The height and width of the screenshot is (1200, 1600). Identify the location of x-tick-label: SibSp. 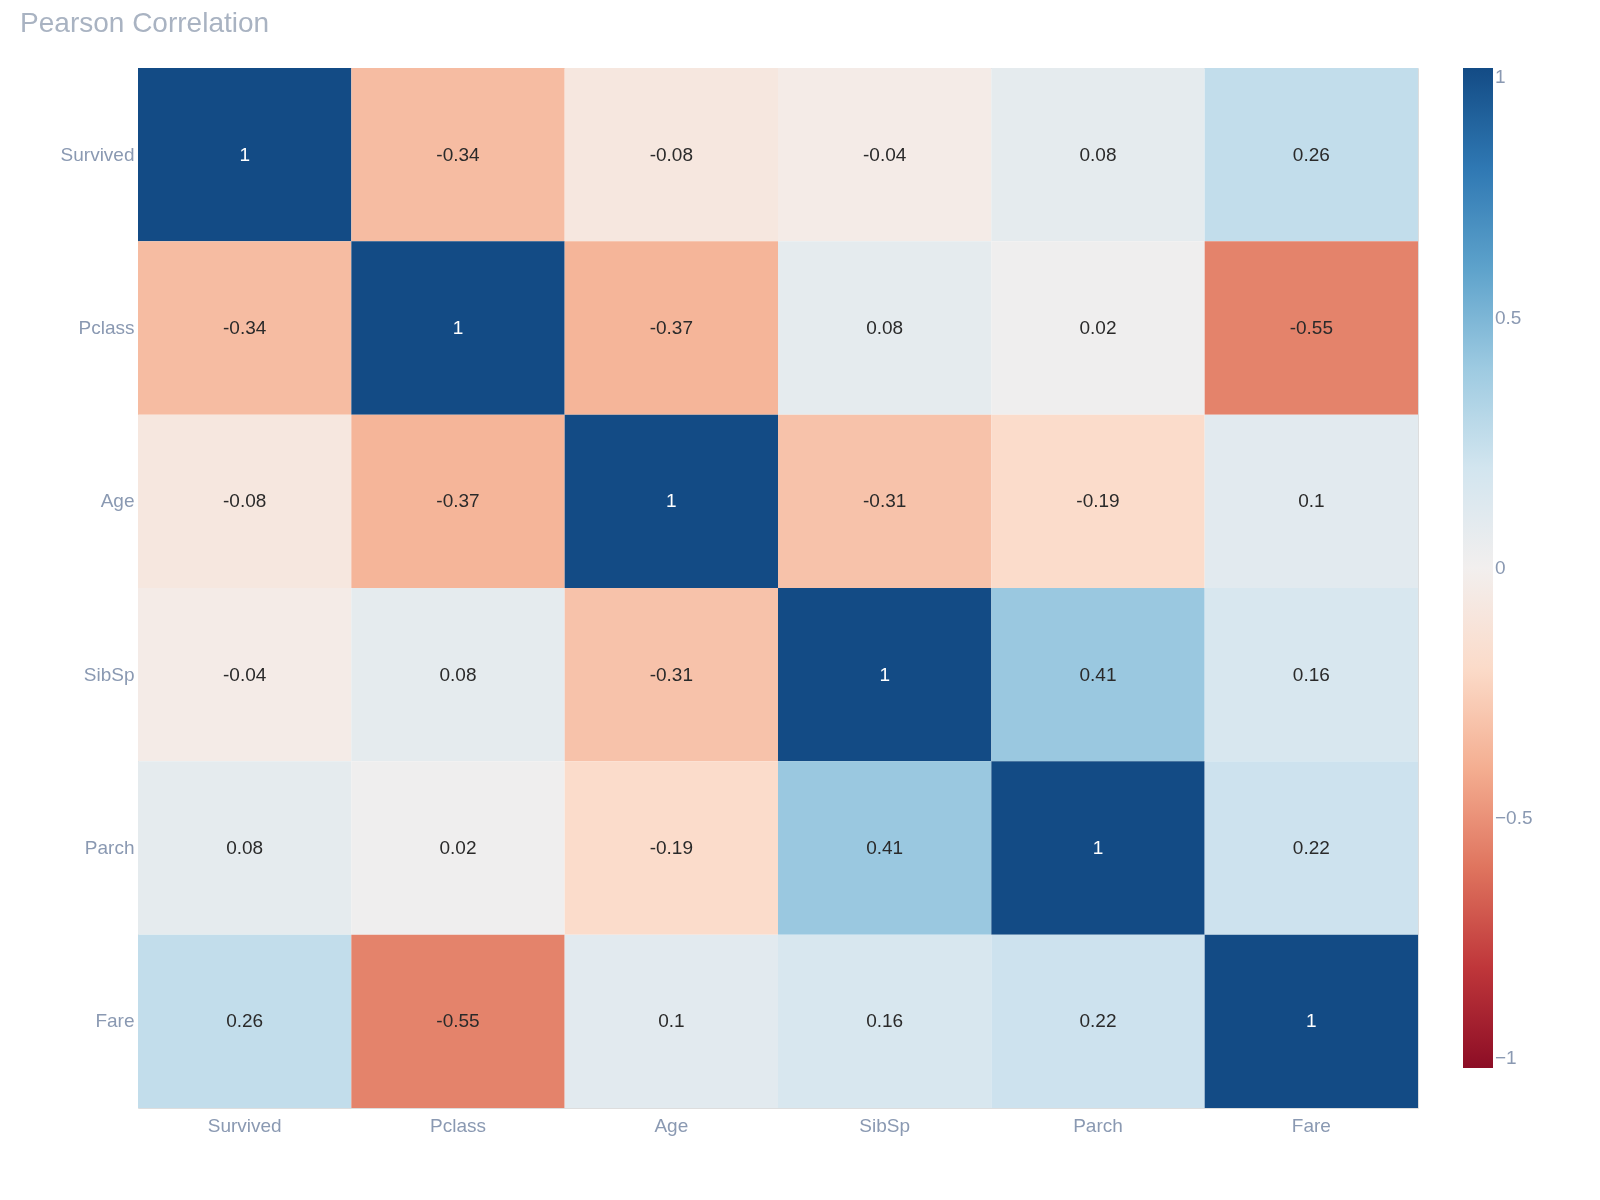
(885, 1125).